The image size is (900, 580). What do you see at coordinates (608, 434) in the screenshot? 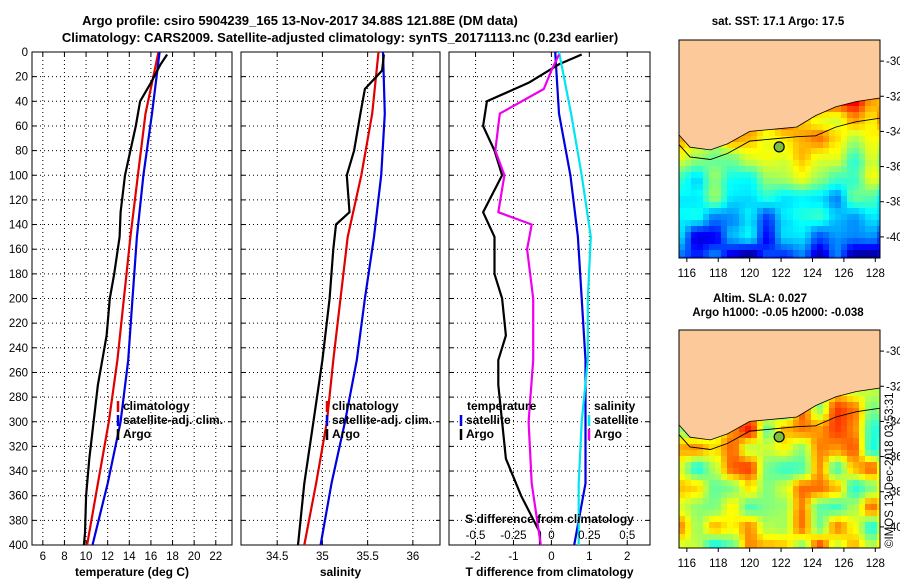
I see `legend-label: Argo` at bounding box center [608, 434].